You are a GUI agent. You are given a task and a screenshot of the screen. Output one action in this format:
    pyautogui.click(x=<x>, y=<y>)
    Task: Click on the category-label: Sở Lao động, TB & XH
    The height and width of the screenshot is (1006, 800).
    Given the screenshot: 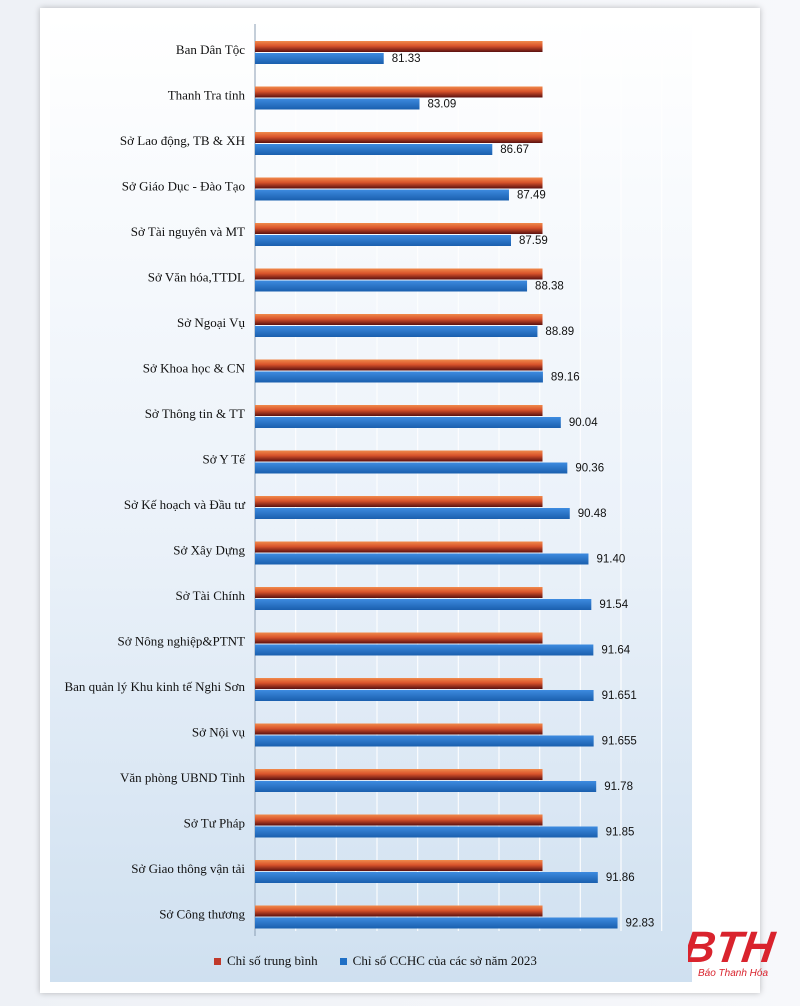 What is the action you would take?
    pyautogui.click(x=182, y=140)
    